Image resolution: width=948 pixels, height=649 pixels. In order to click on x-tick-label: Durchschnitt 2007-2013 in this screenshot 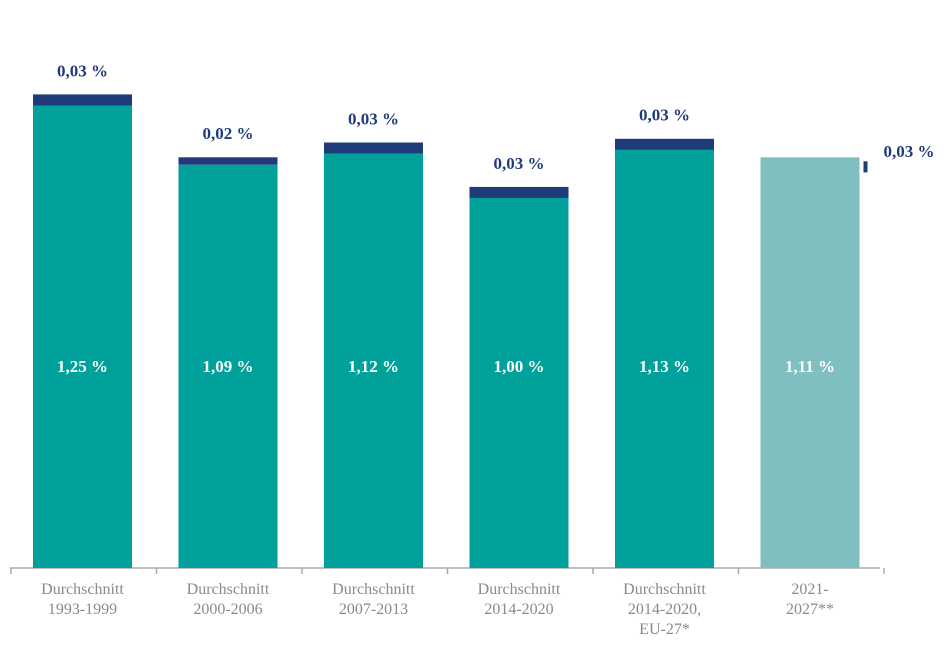, I will do `click(373, 599)`.